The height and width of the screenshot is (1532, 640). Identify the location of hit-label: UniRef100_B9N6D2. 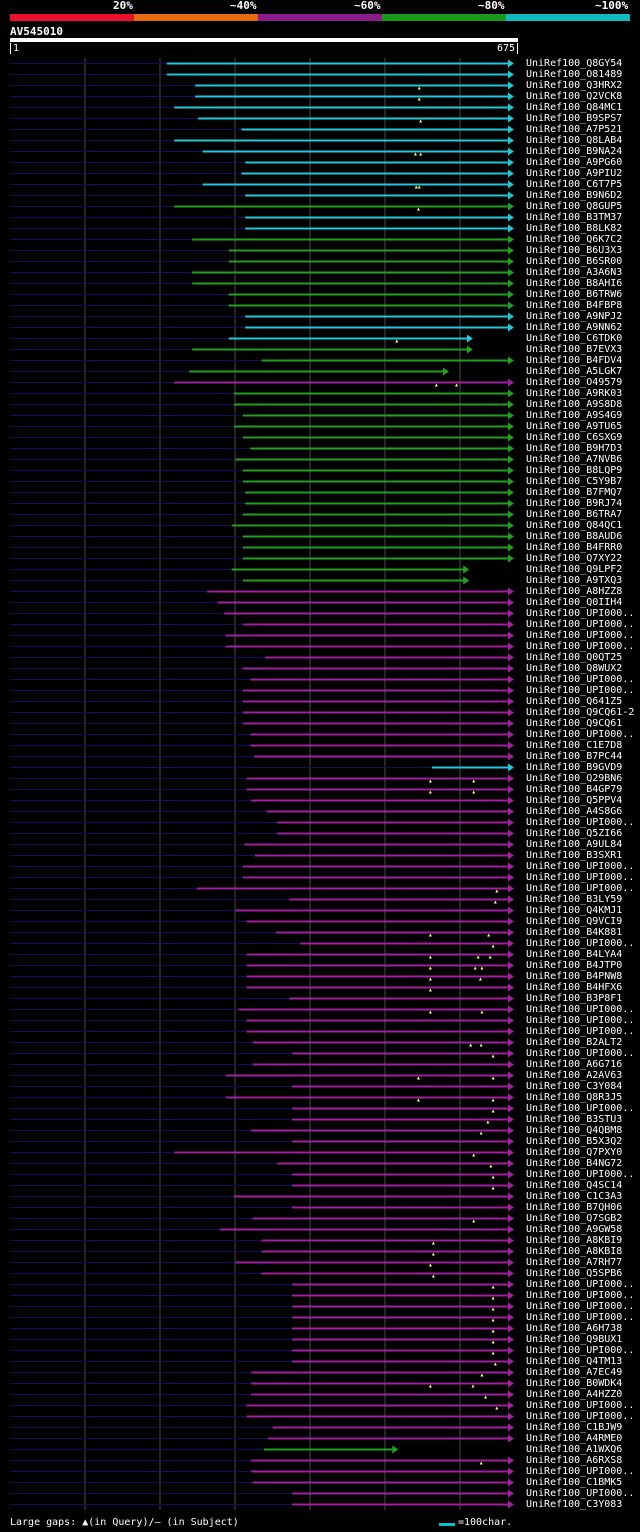
(574, 195).